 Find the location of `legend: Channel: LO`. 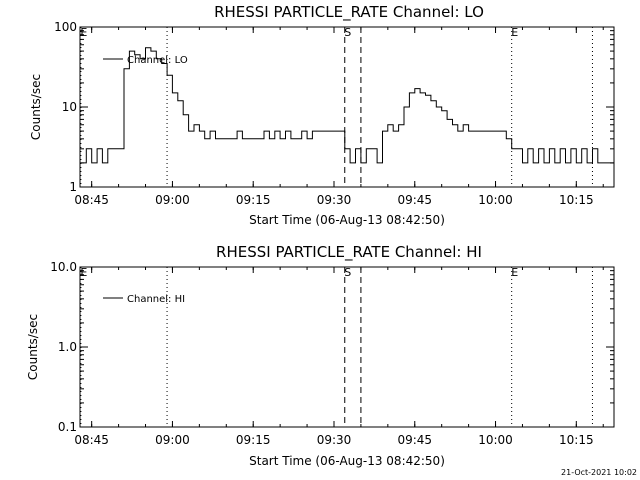

legend: Channel: LO is located at coordinates (145, 60).